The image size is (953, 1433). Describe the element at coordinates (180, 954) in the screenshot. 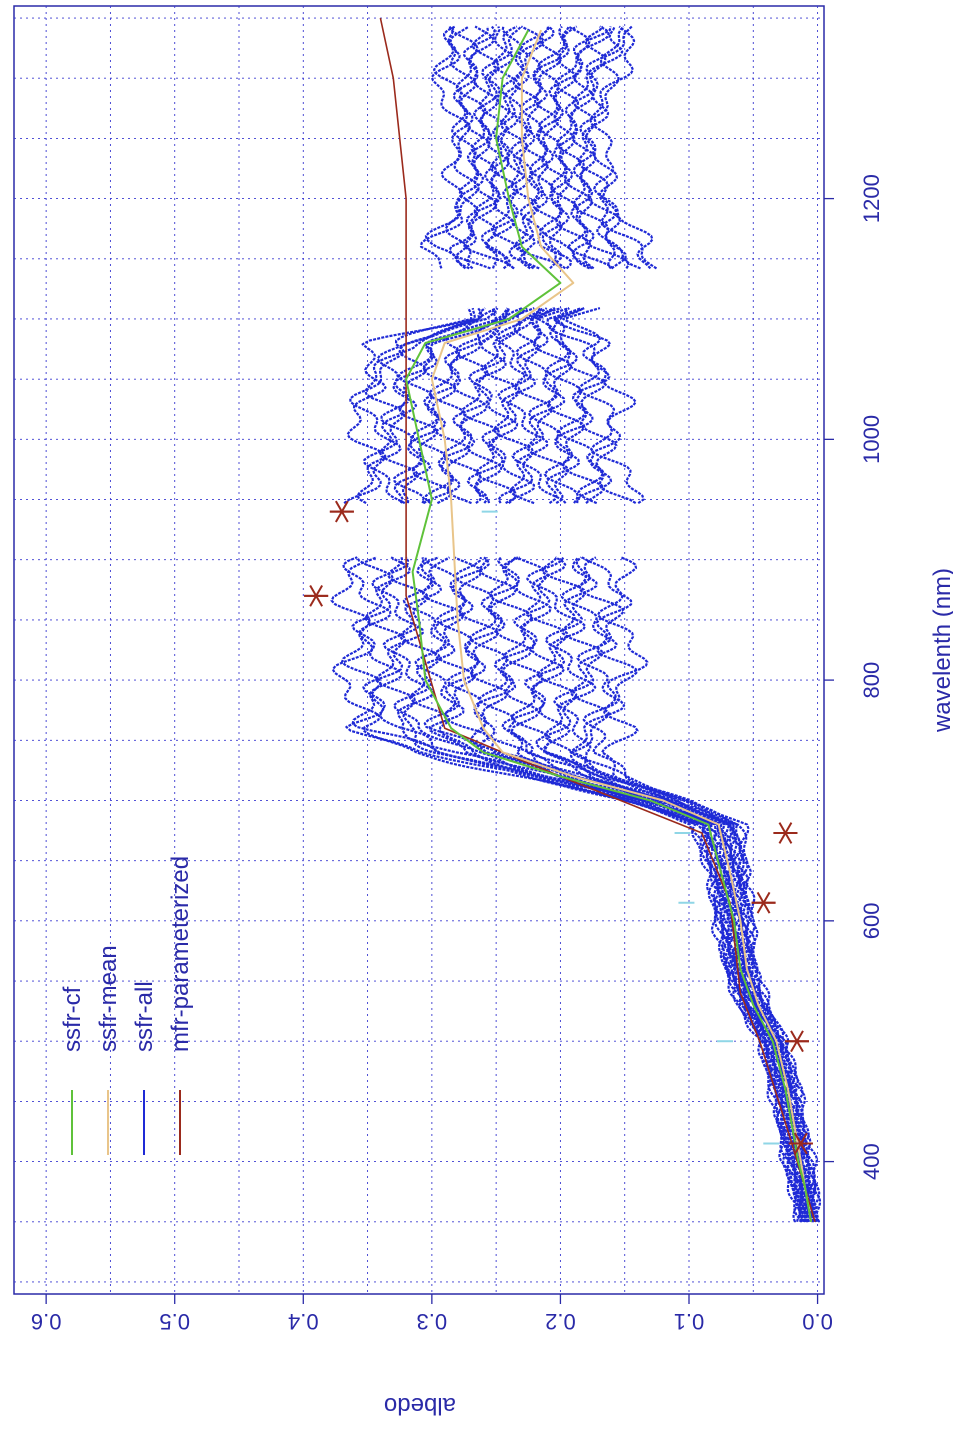

I see `legend-label-mfr-parameterized: mfr-parameterized` at that location.